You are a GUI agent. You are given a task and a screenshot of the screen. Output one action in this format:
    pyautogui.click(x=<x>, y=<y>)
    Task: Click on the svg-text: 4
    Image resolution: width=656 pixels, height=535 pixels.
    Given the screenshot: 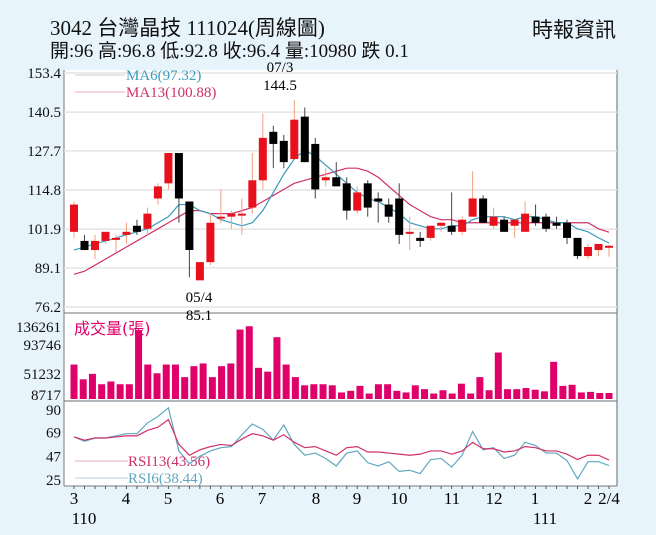 What is the action you would take?
    pyautogui.click(x=126, y=498)
    